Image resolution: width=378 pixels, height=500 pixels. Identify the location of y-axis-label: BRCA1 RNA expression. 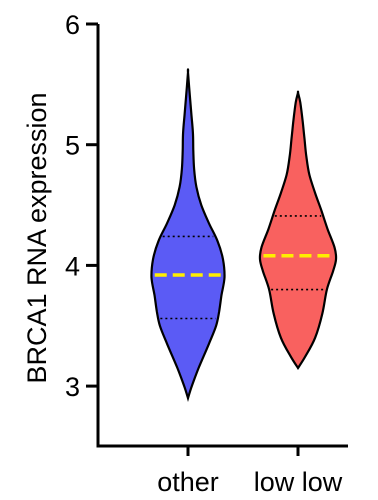
(37, 237).